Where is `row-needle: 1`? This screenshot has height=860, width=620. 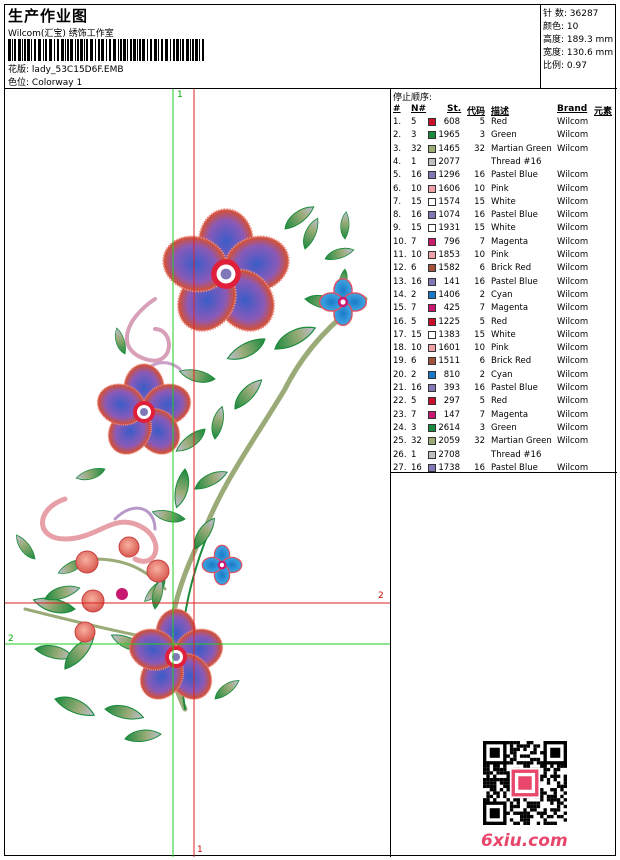
row-needle: 1 is located at coordinates (414, 454).